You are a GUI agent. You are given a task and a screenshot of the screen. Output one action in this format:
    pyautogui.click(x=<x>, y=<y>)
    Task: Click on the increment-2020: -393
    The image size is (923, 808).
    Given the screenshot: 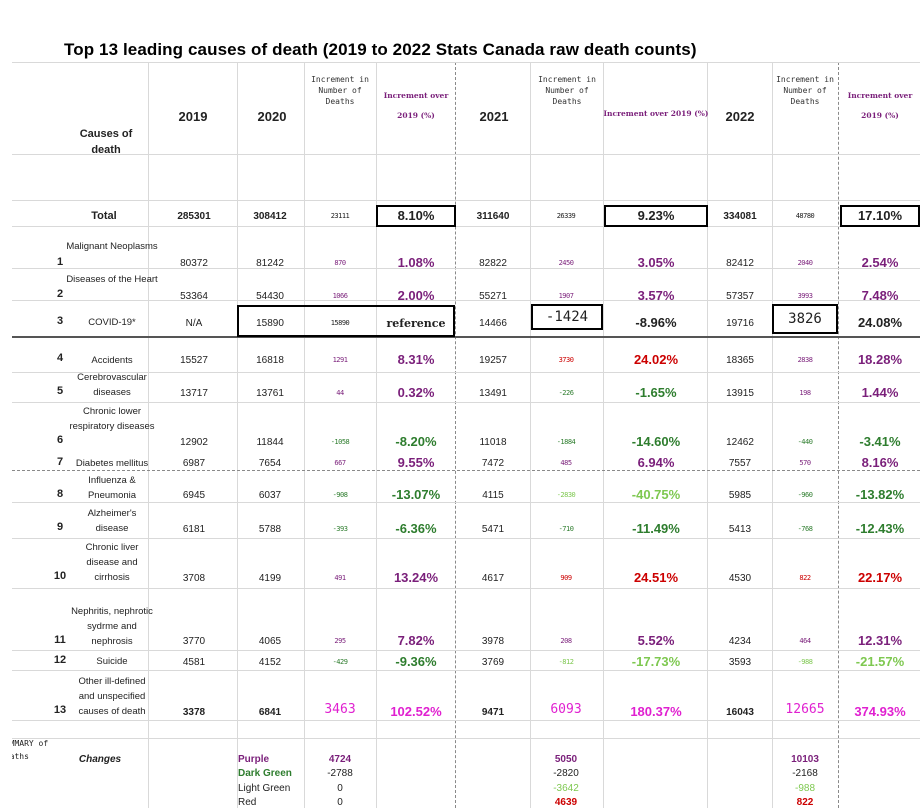 What is the action you would take?
    pyautogui.click(x=340, y=529)
    